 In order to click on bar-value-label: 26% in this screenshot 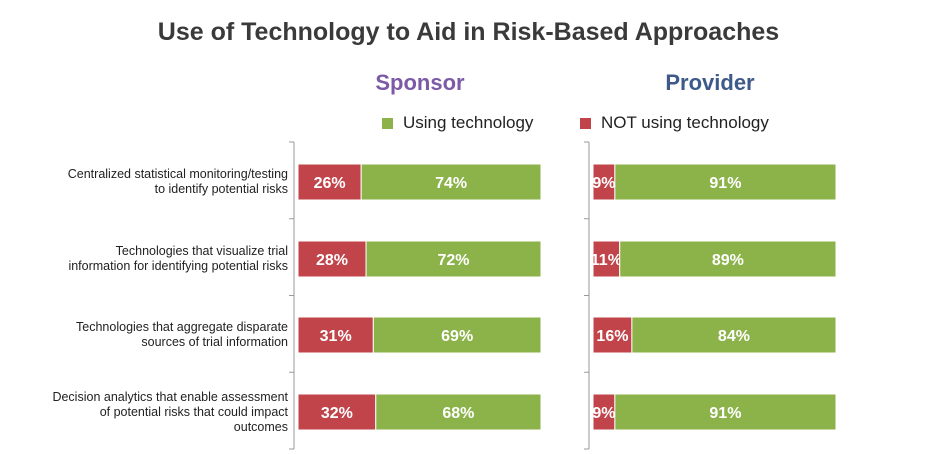, I will do `click(330, 183)`.